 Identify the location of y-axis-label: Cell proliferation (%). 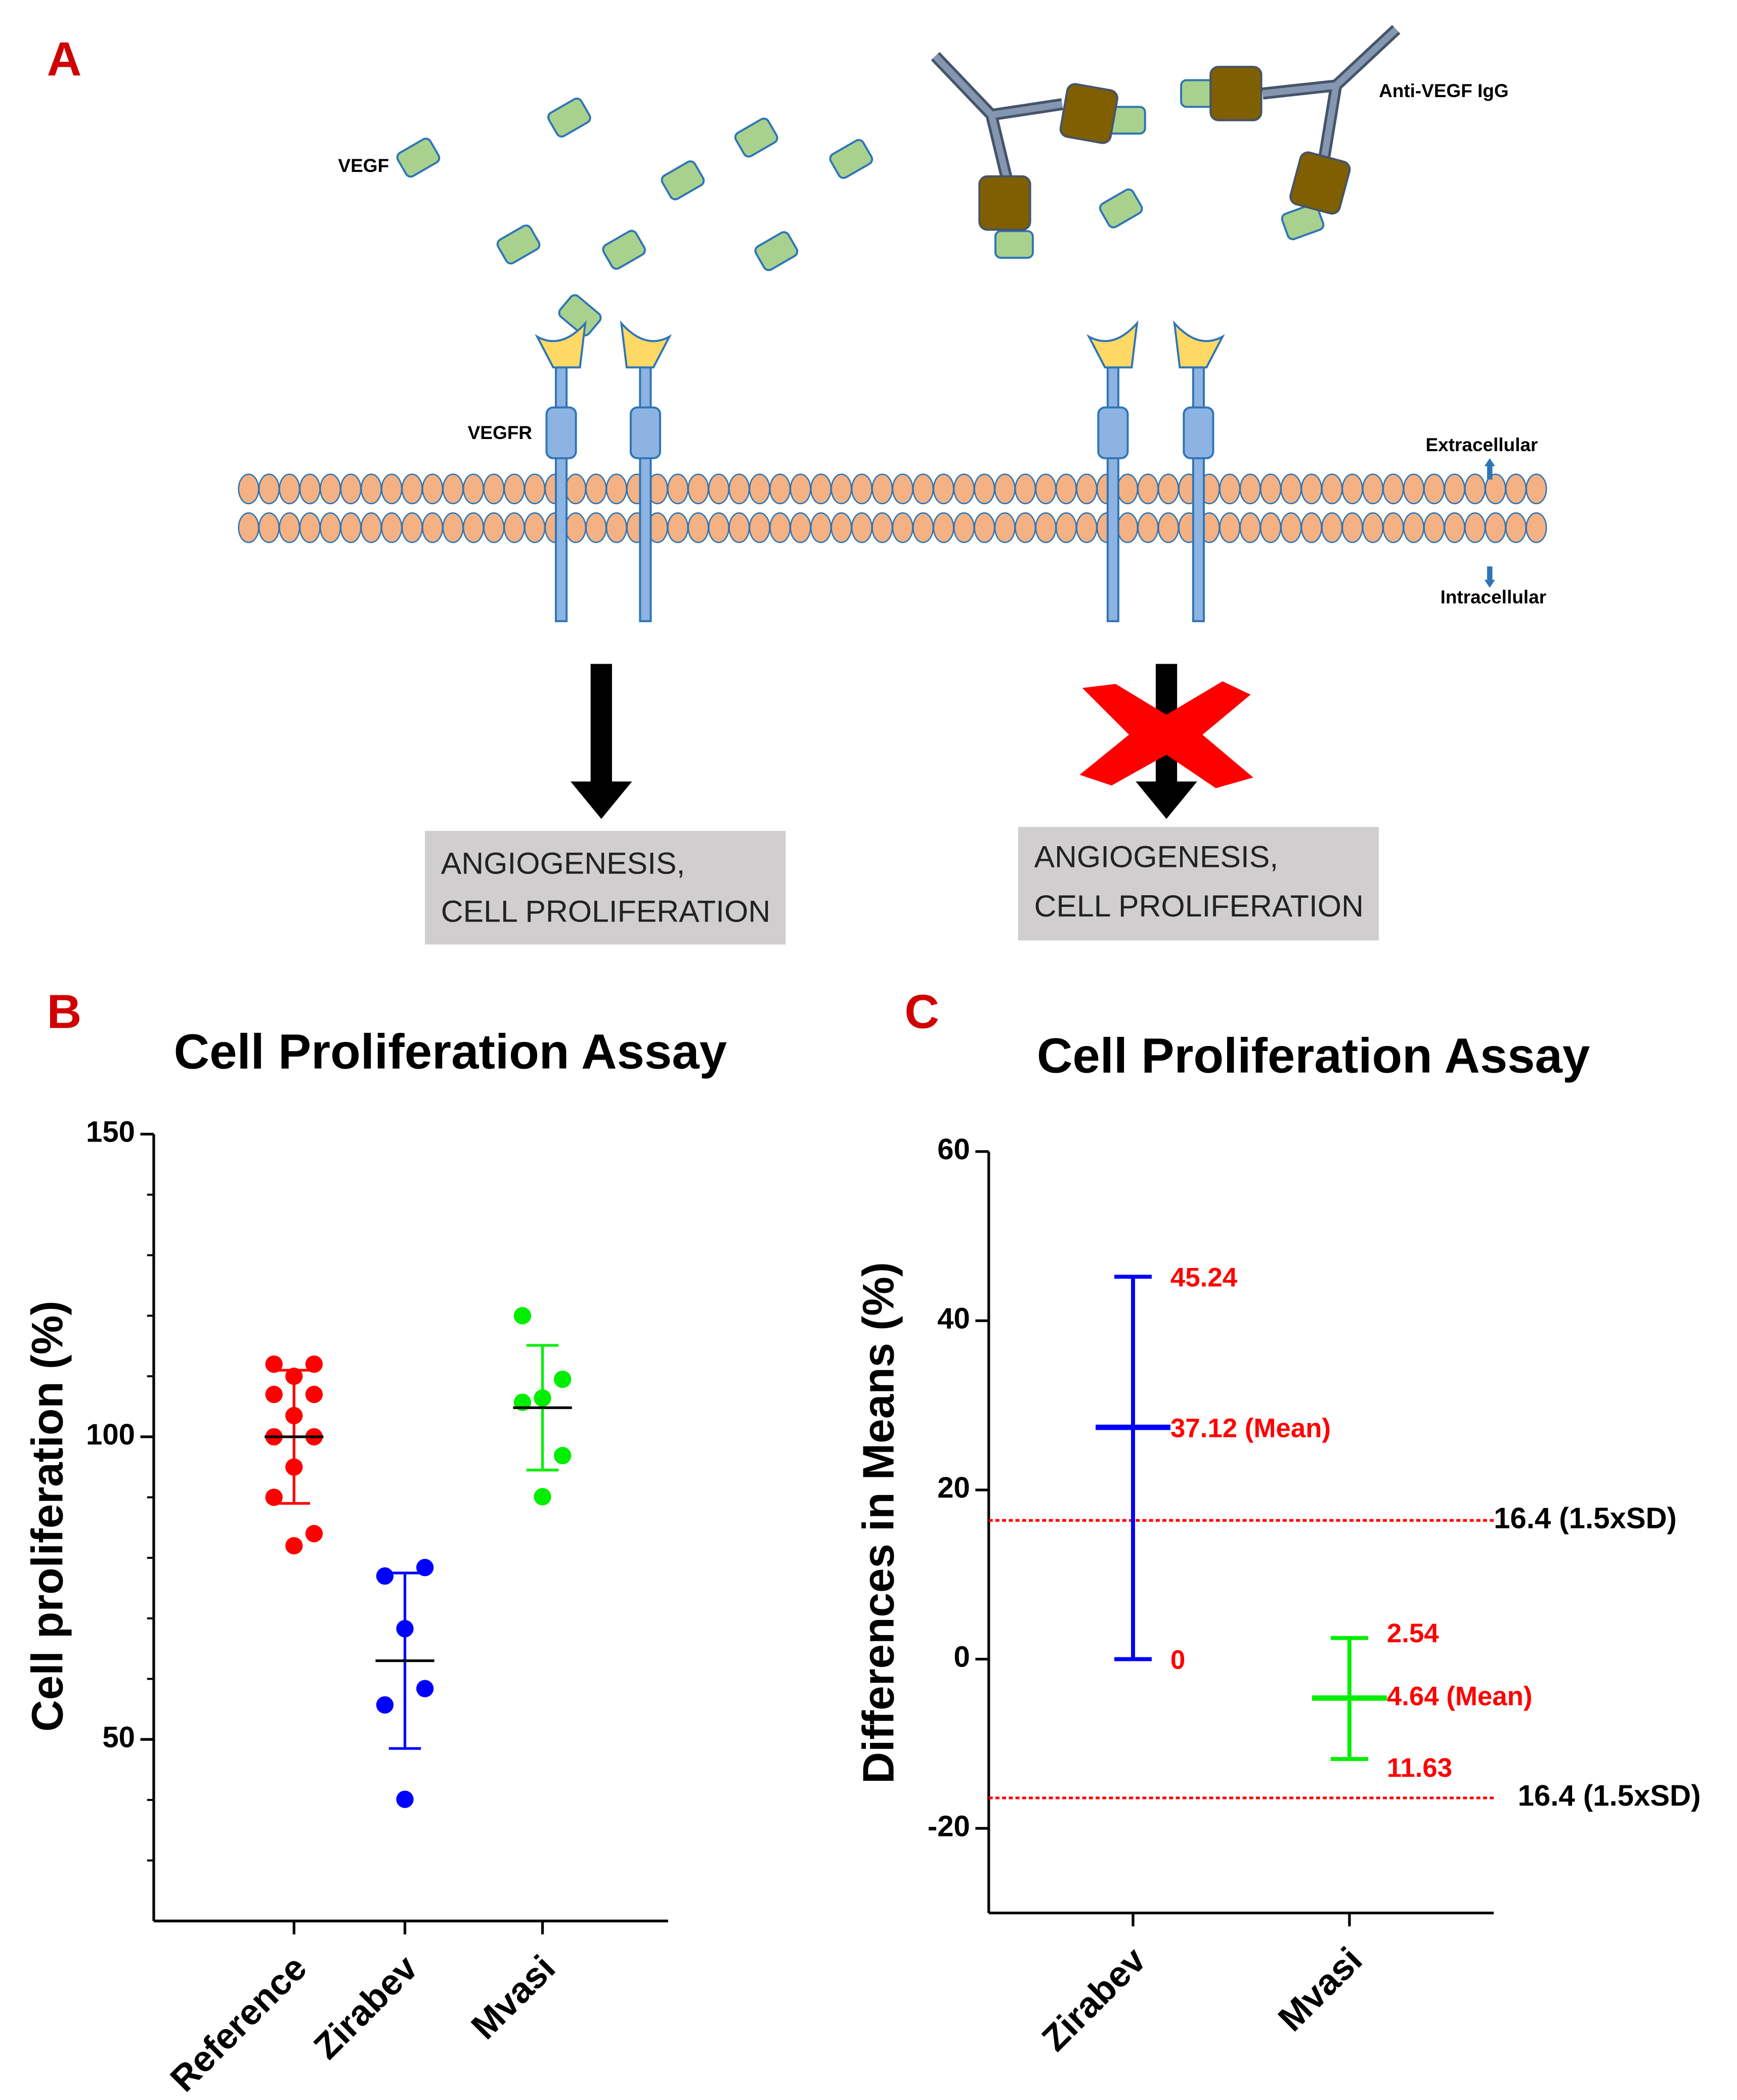
(47, 1516).